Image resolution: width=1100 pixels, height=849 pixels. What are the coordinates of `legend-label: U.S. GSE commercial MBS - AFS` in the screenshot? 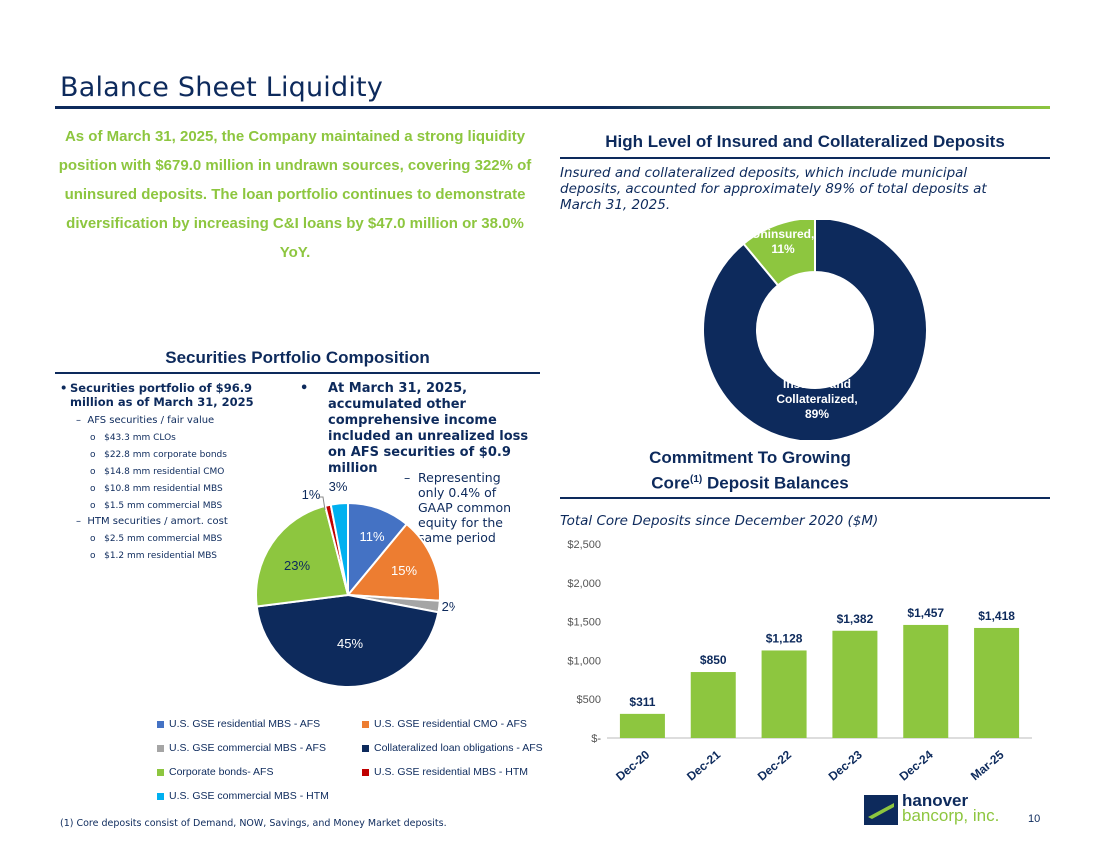 It's located at (247, 748).